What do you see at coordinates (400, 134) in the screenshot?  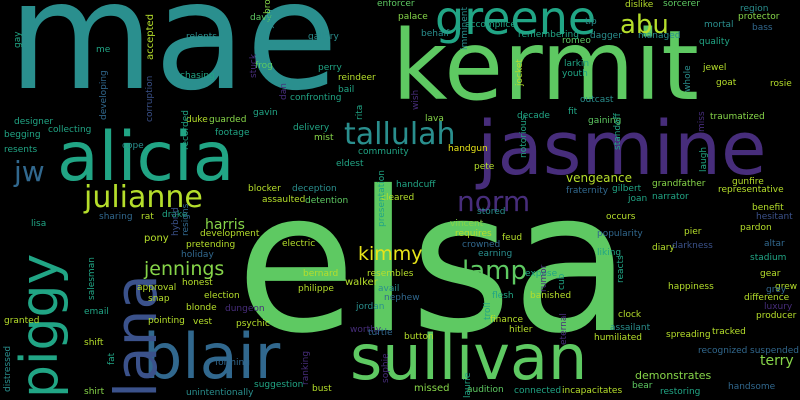 I see `word: tallulah` at bounding box center [400, 134].